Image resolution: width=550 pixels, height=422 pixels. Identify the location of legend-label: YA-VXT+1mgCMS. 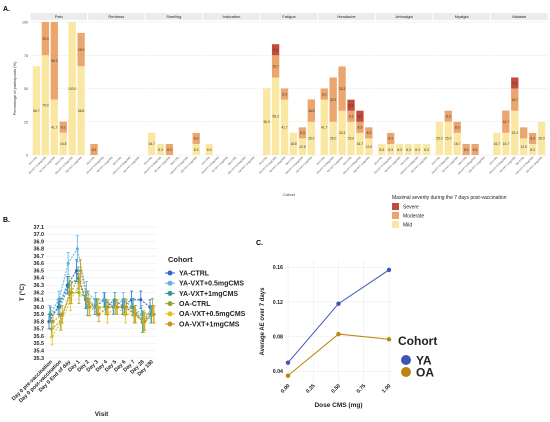
(208, 294).